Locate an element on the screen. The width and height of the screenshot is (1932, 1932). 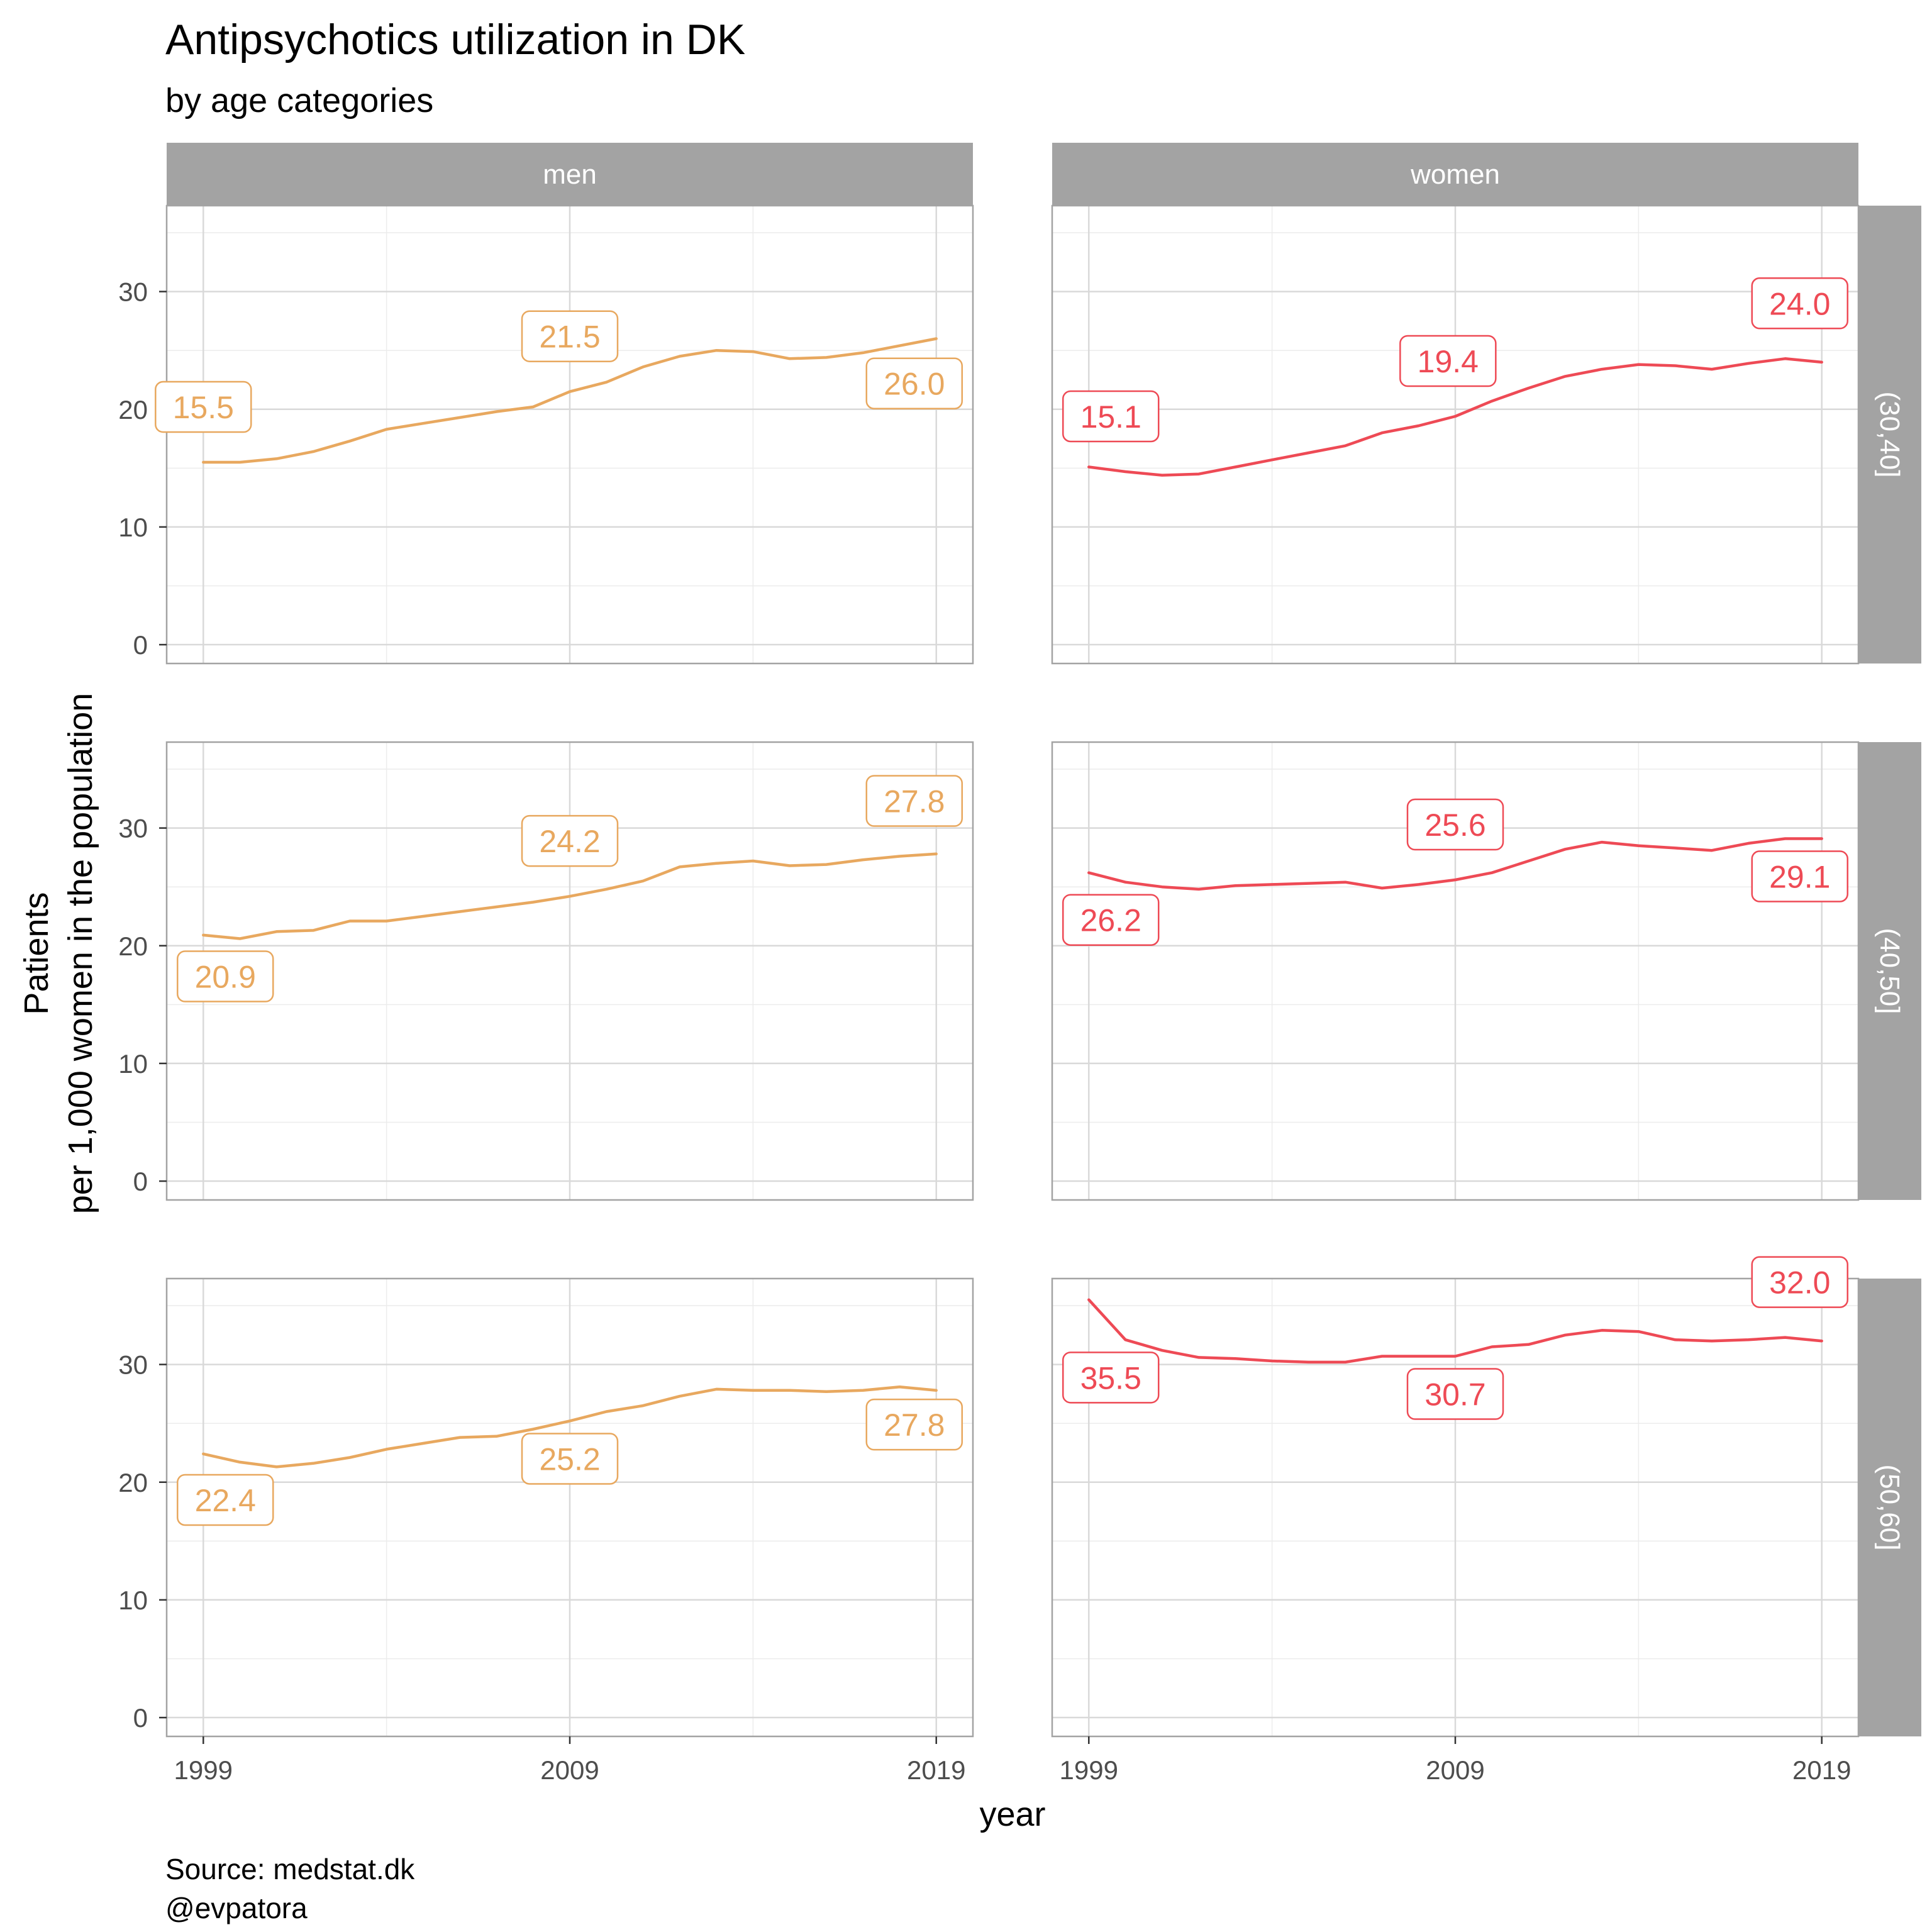
data-label: 24.0 is located at coordinates (1800, 303).